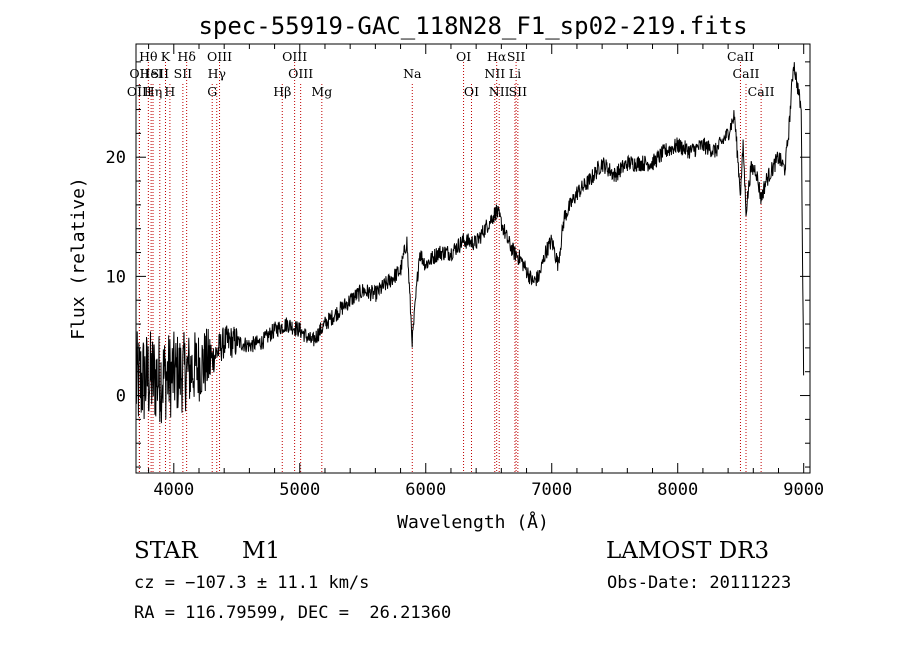 This screenshot has height=649, width=900. I want to click on x-tick-label: 4000, so click(173, 490).